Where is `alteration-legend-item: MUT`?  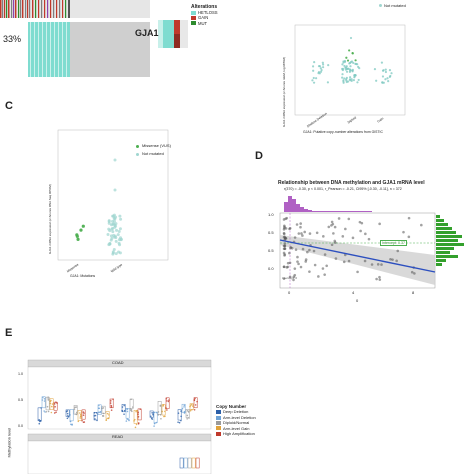 alteration-legend-item: MUT is located at coordinates (221, 23).